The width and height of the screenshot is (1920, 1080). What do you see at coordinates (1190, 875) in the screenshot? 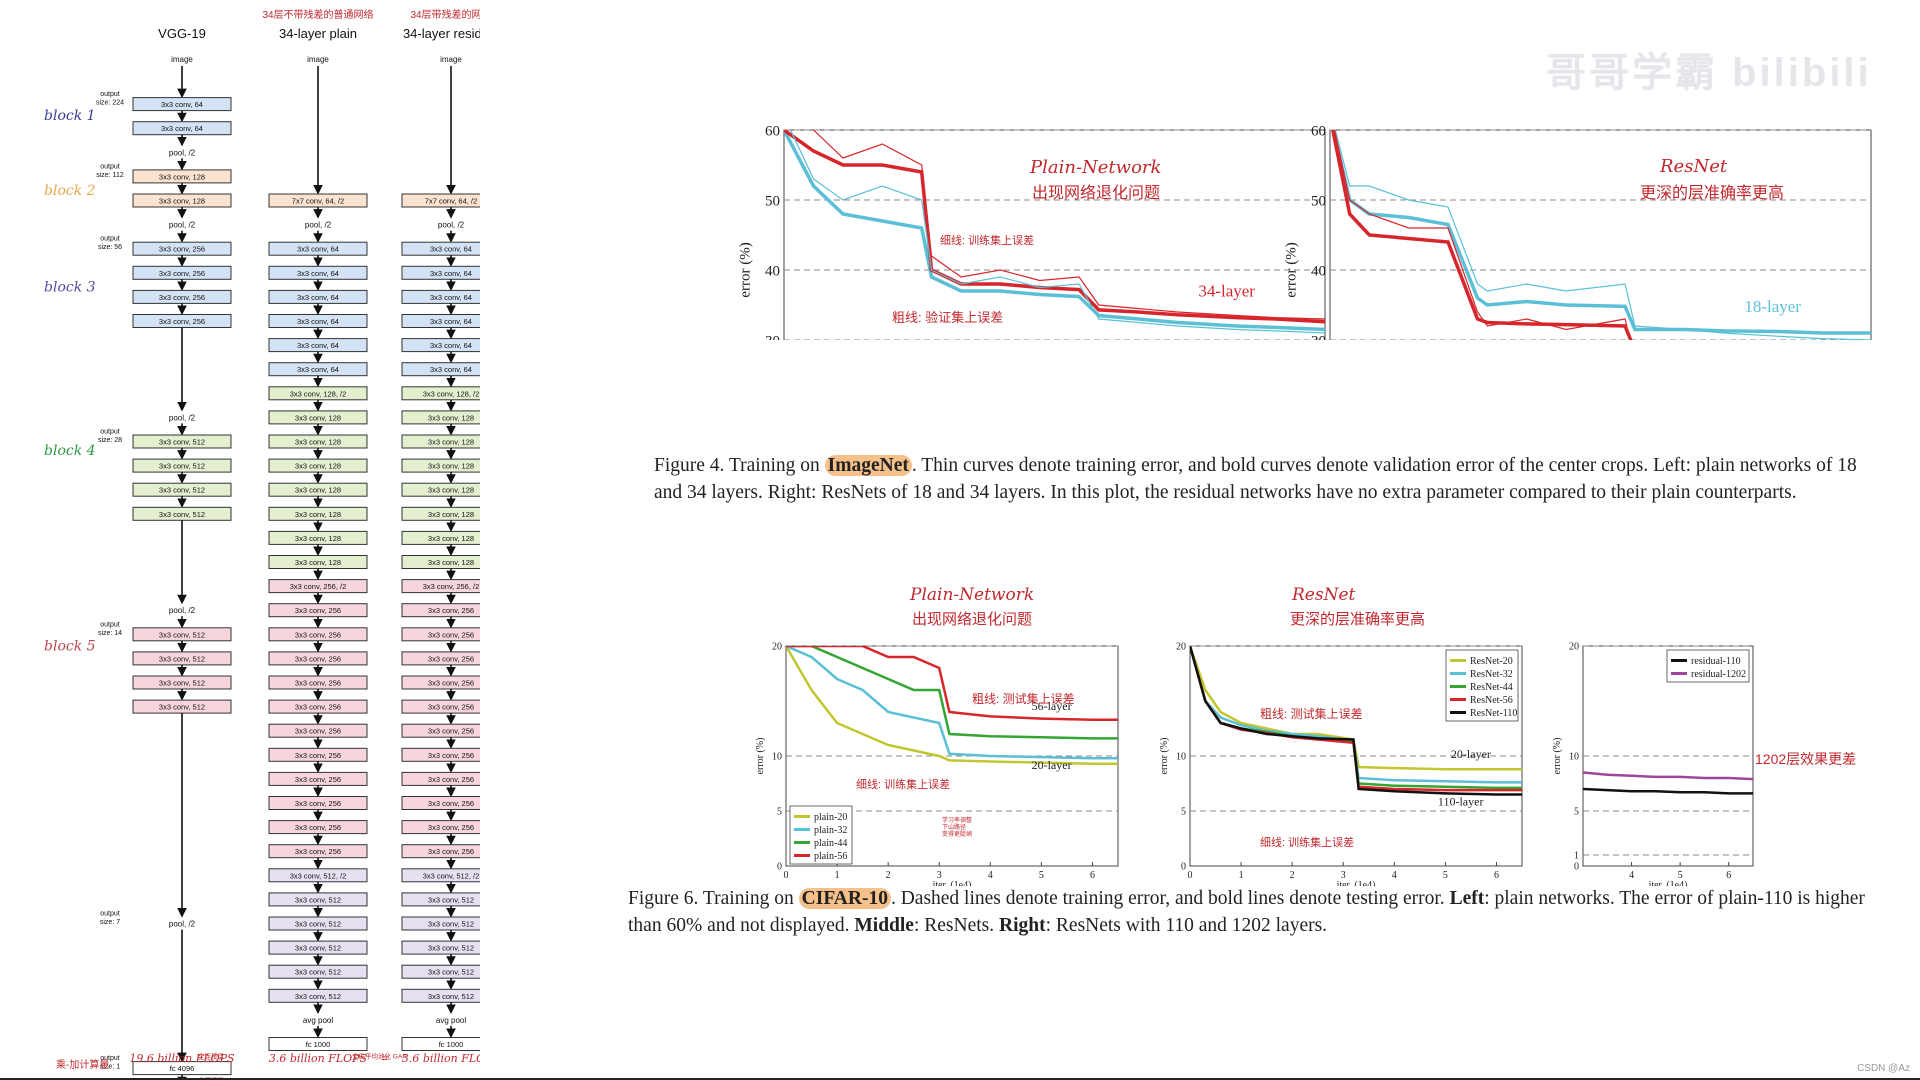
I see `x-tick-label: 0` at bounding box center [1190, 875].